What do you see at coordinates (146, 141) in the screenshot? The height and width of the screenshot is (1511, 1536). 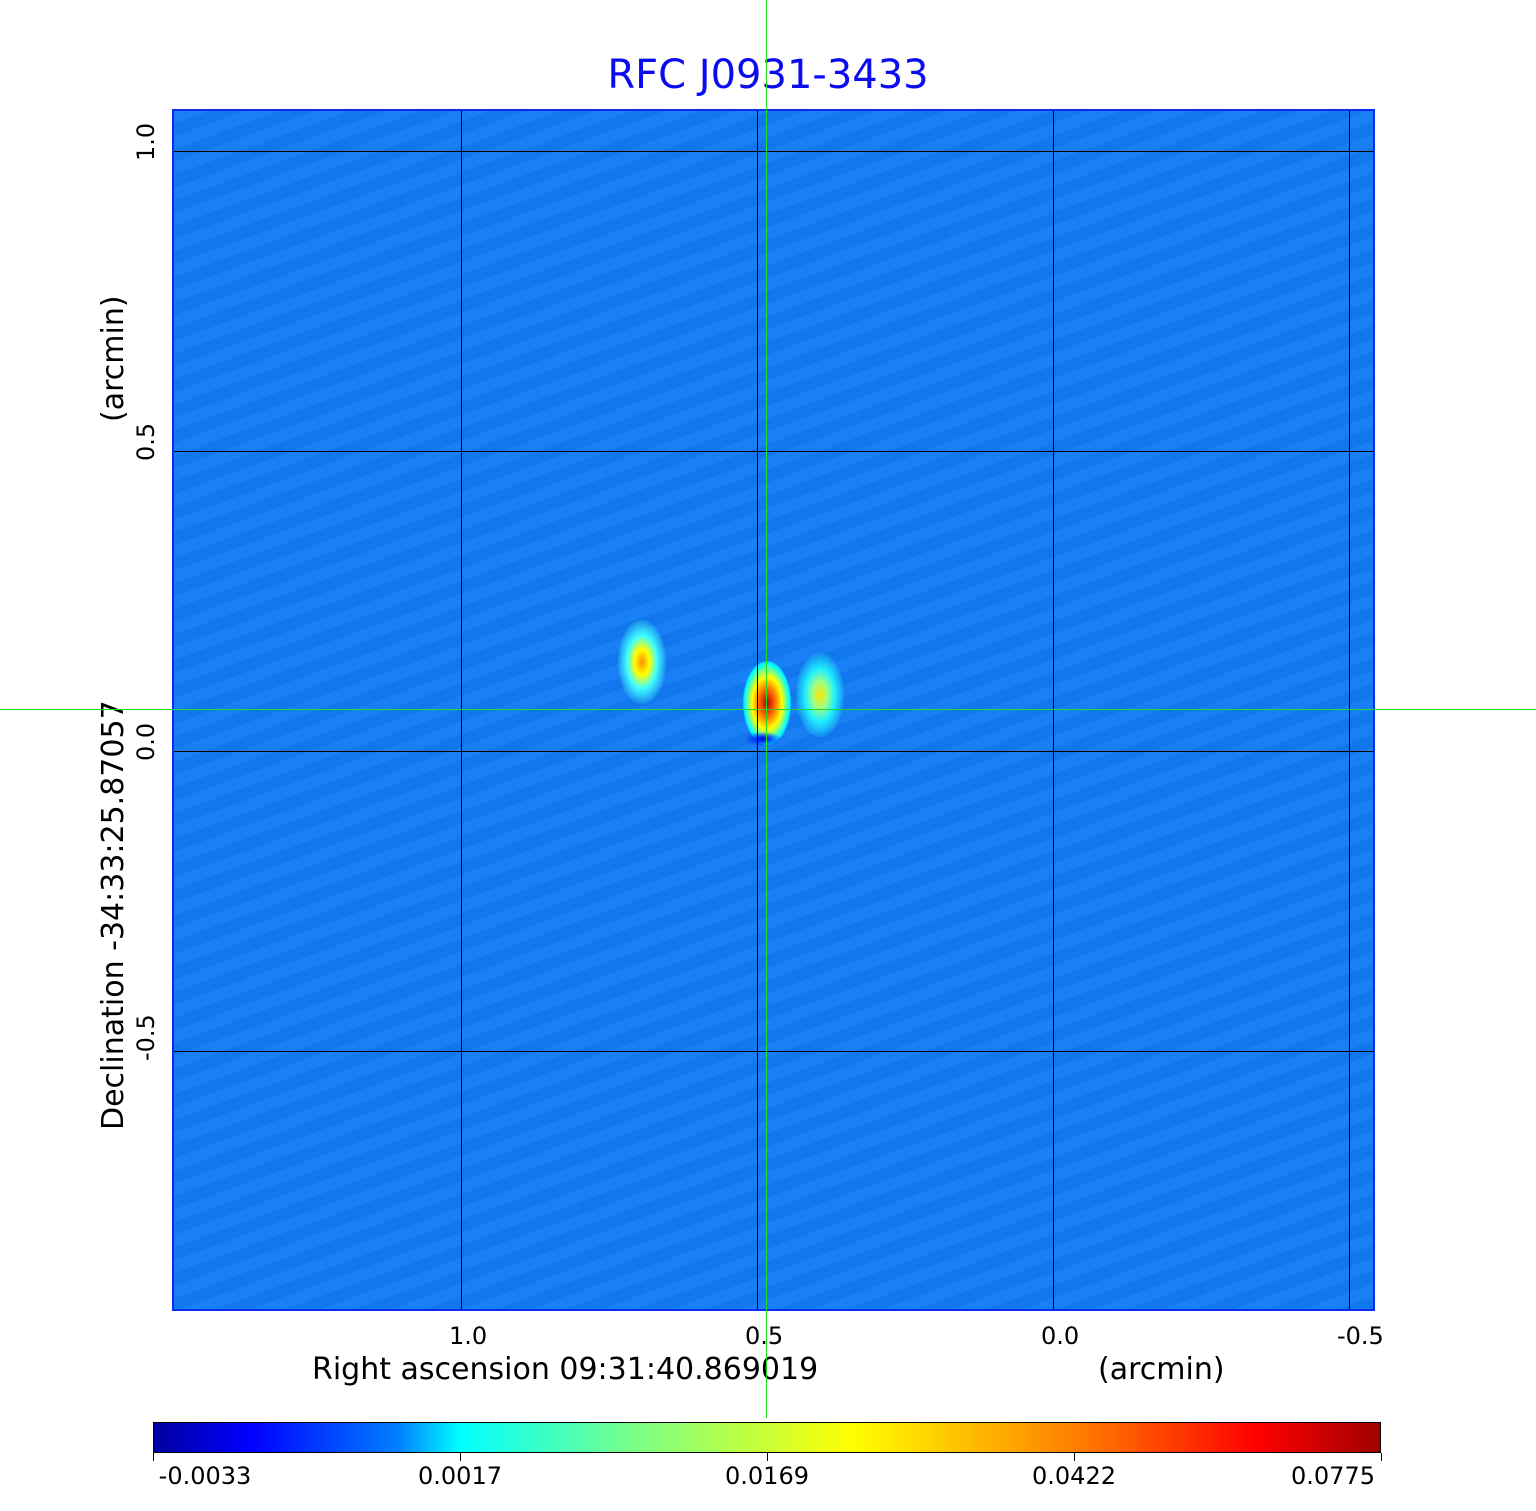 I see `y-tick-label: 1.0` at bounding box center [146, 141].